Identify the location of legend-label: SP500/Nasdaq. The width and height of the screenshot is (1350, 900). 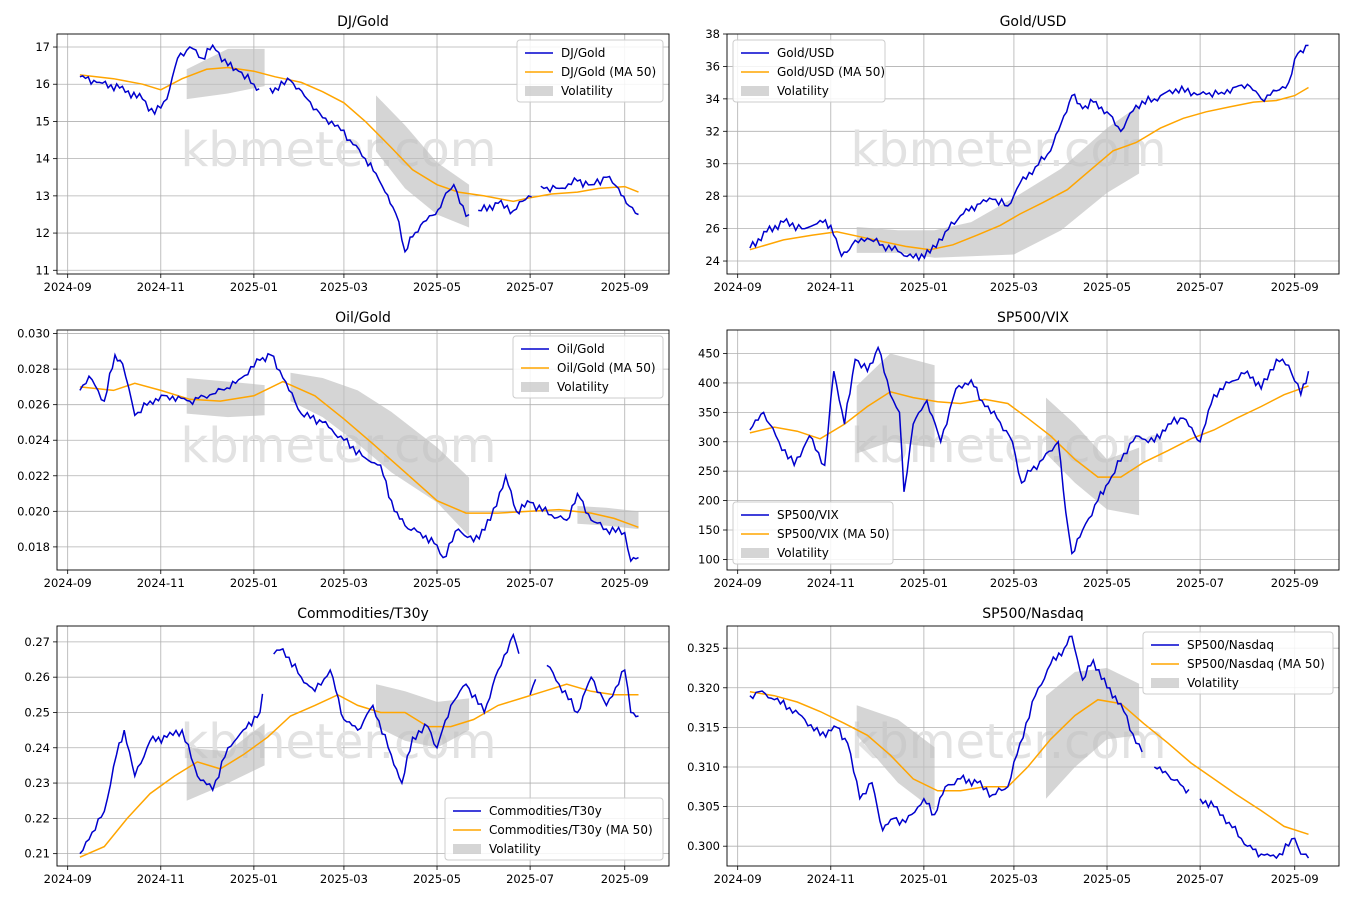
(1230, 645).